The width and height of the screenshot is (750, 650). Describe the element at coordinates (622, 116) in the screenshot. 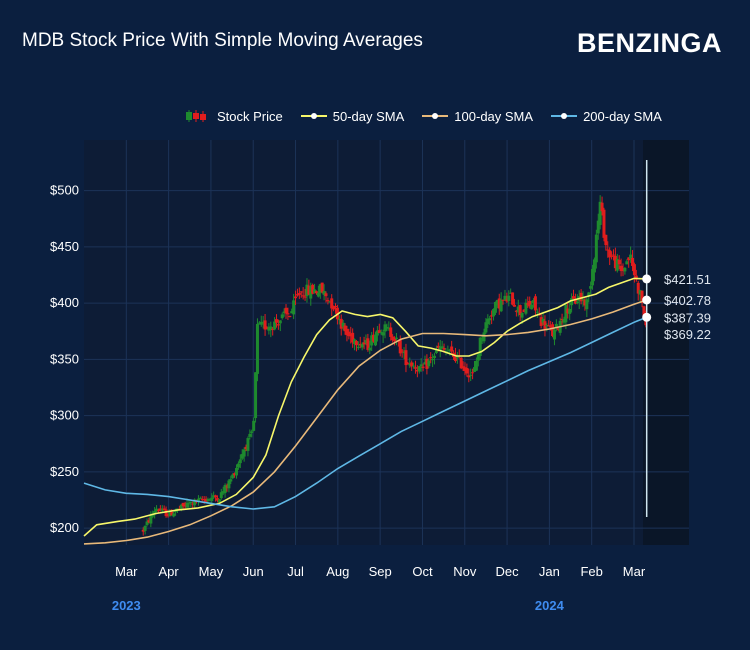

I see `legend-label-sma200: 200-day SMA` at that location.